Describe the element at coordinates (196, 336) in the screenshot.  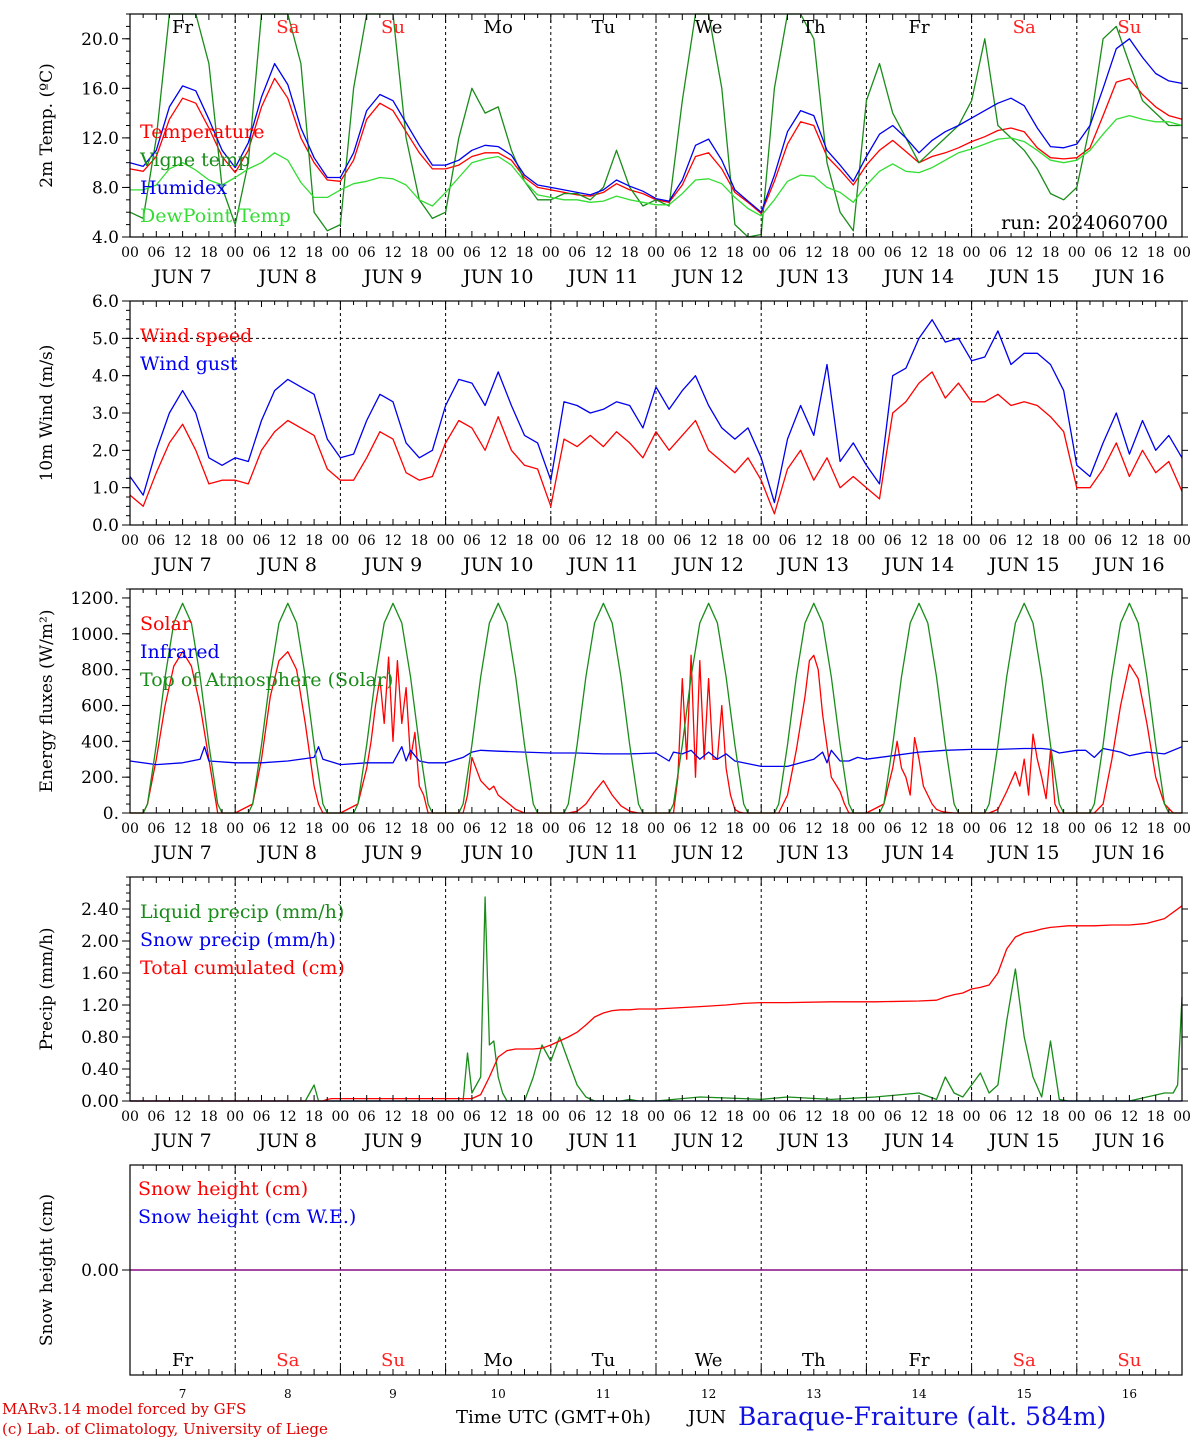
I see `legend-wind-0: Wind speed` at that location.